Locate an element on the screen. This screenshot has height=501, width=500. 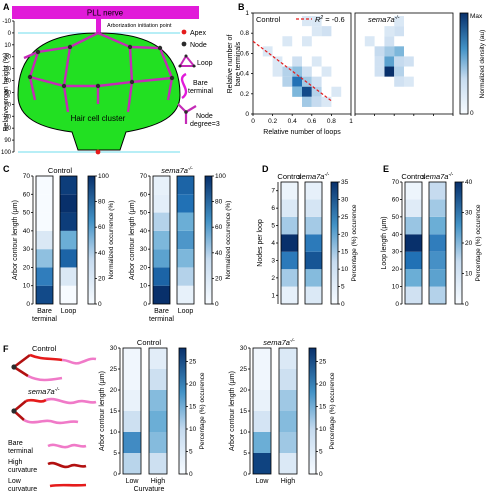
legend-f-high-1: High is located at coordinates (15, 462).